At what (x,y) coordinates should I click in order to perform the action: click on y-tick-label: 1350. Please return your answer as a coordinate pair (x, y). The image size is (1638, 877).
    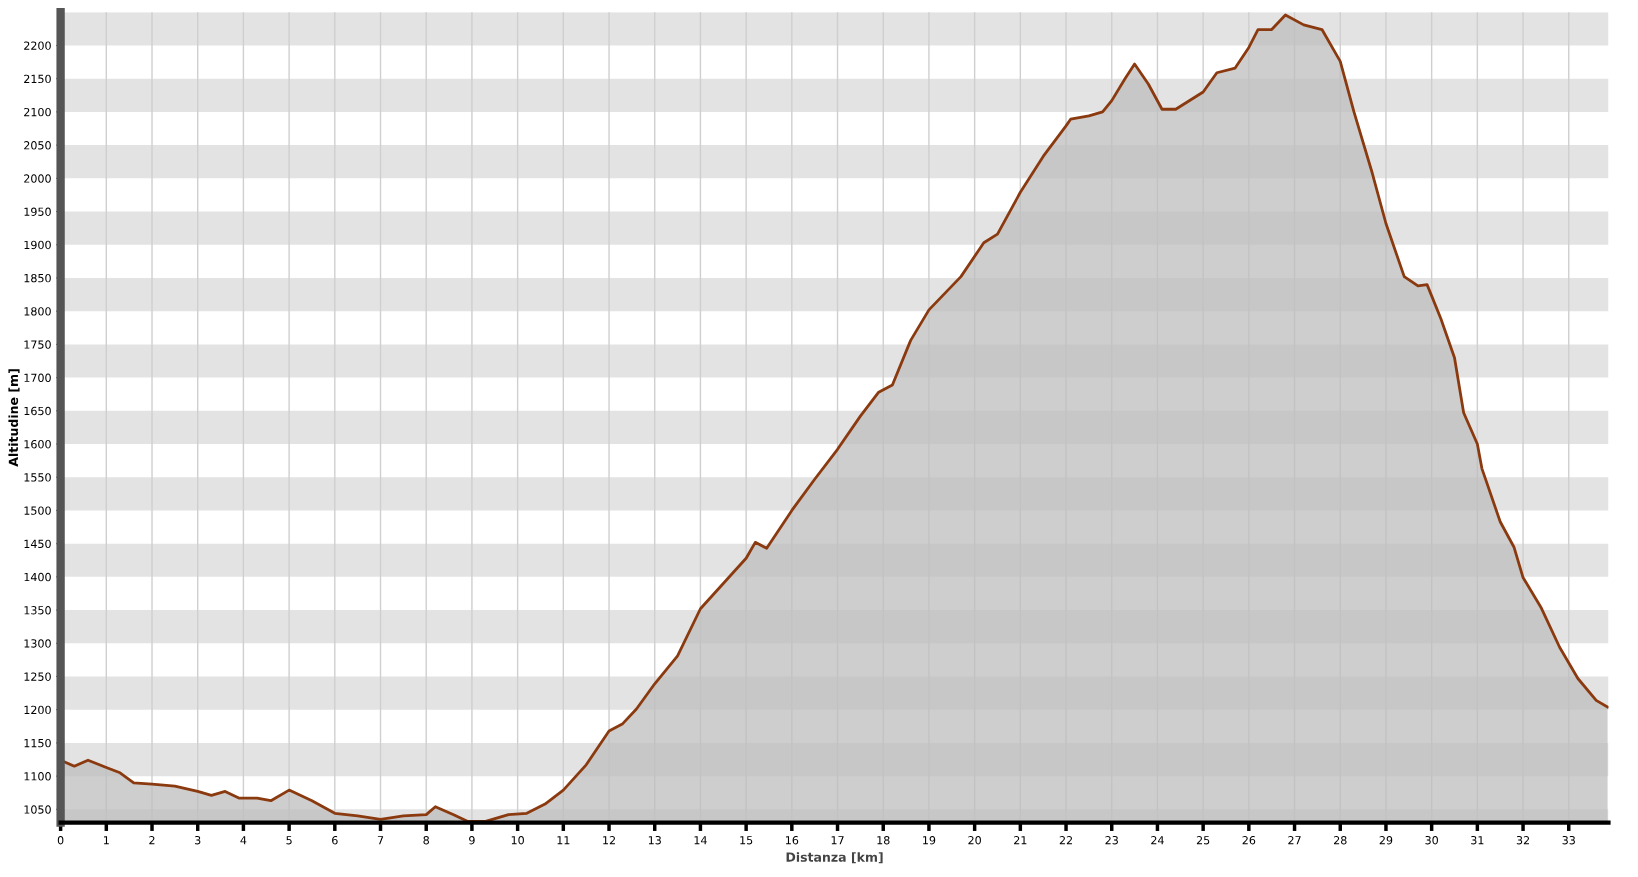
    Looking at the image, I should click on (37, 610).